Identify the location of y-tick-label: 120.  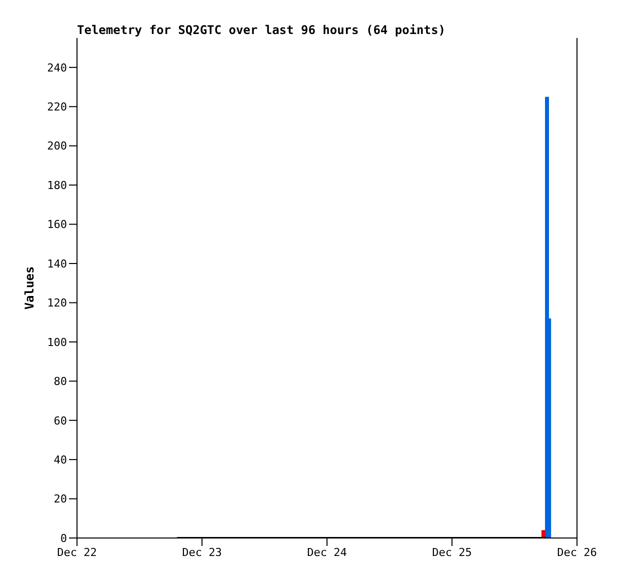
(57, 303).